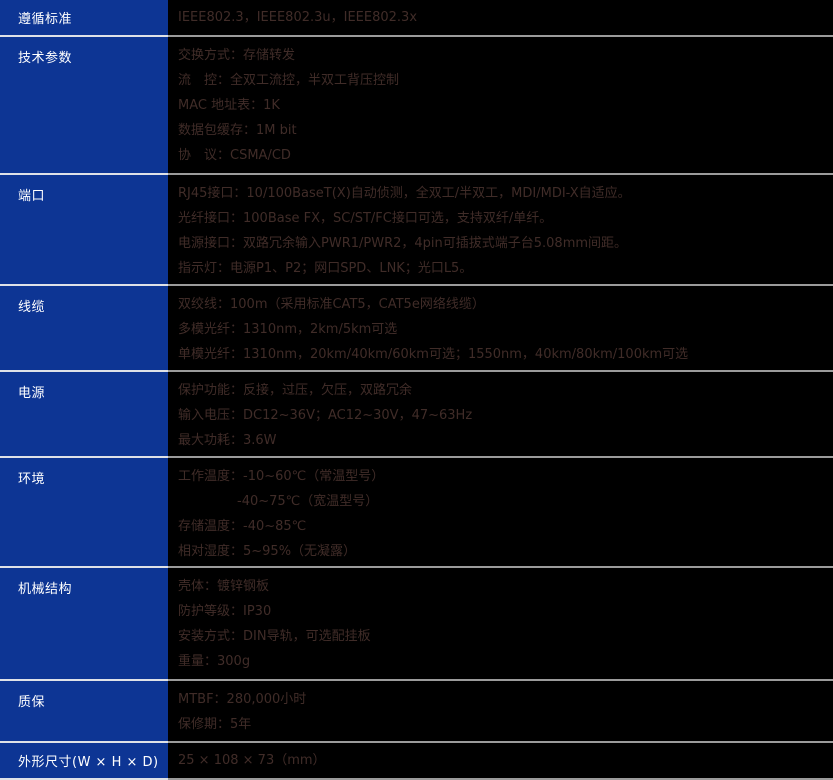  Describe the element at coordinates (331, 304) in the screenshot. I see `spec-line: 双绞线：100m（采用标准CAT5，CAT5e网络线缆）` at that location.